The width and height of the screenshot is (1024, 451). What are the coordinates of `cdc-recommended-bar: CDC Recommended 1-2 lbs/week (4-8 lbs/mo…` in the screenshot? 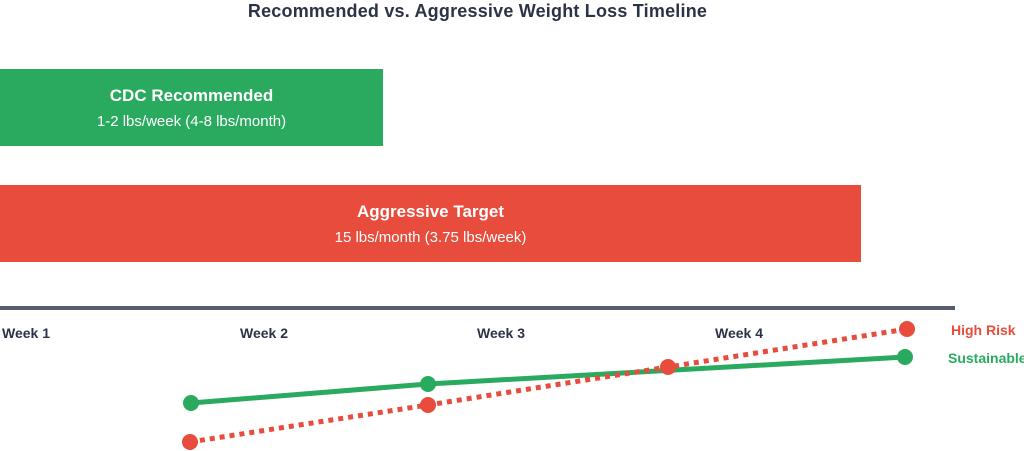 It's located at (191, 107).